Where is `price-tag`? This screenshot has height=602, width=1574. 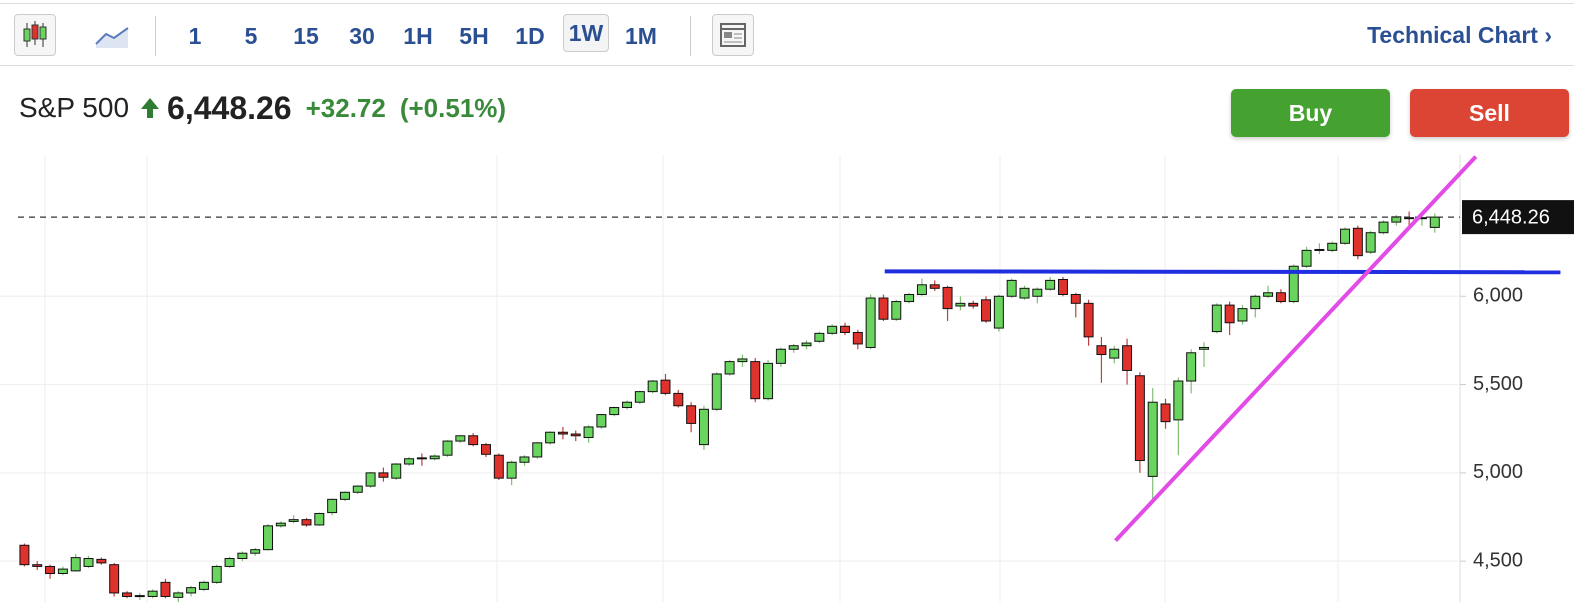
price-tag is located at coordinates (1518, 217).